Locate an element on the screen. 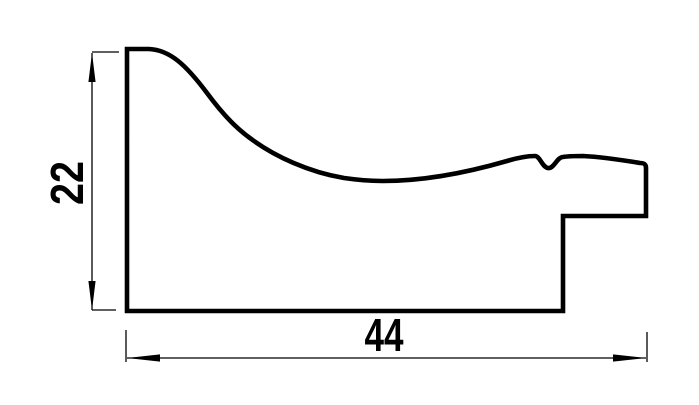 The height and width of the screenshot is (405, 699). right-arrowhead-icon is located at coordinates (629, 358).